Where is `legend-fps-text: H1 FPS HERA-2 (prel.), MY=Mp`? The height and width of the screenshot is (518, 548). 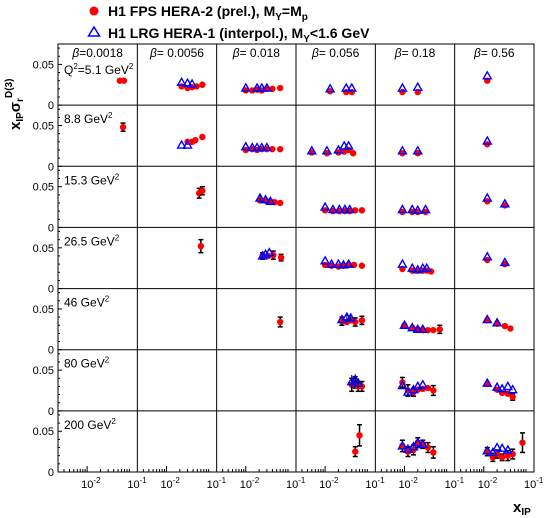 legend-fps-text: H1 FPS HERA-2 (prel.), MY=Mp is located at coordinates (208, 13).